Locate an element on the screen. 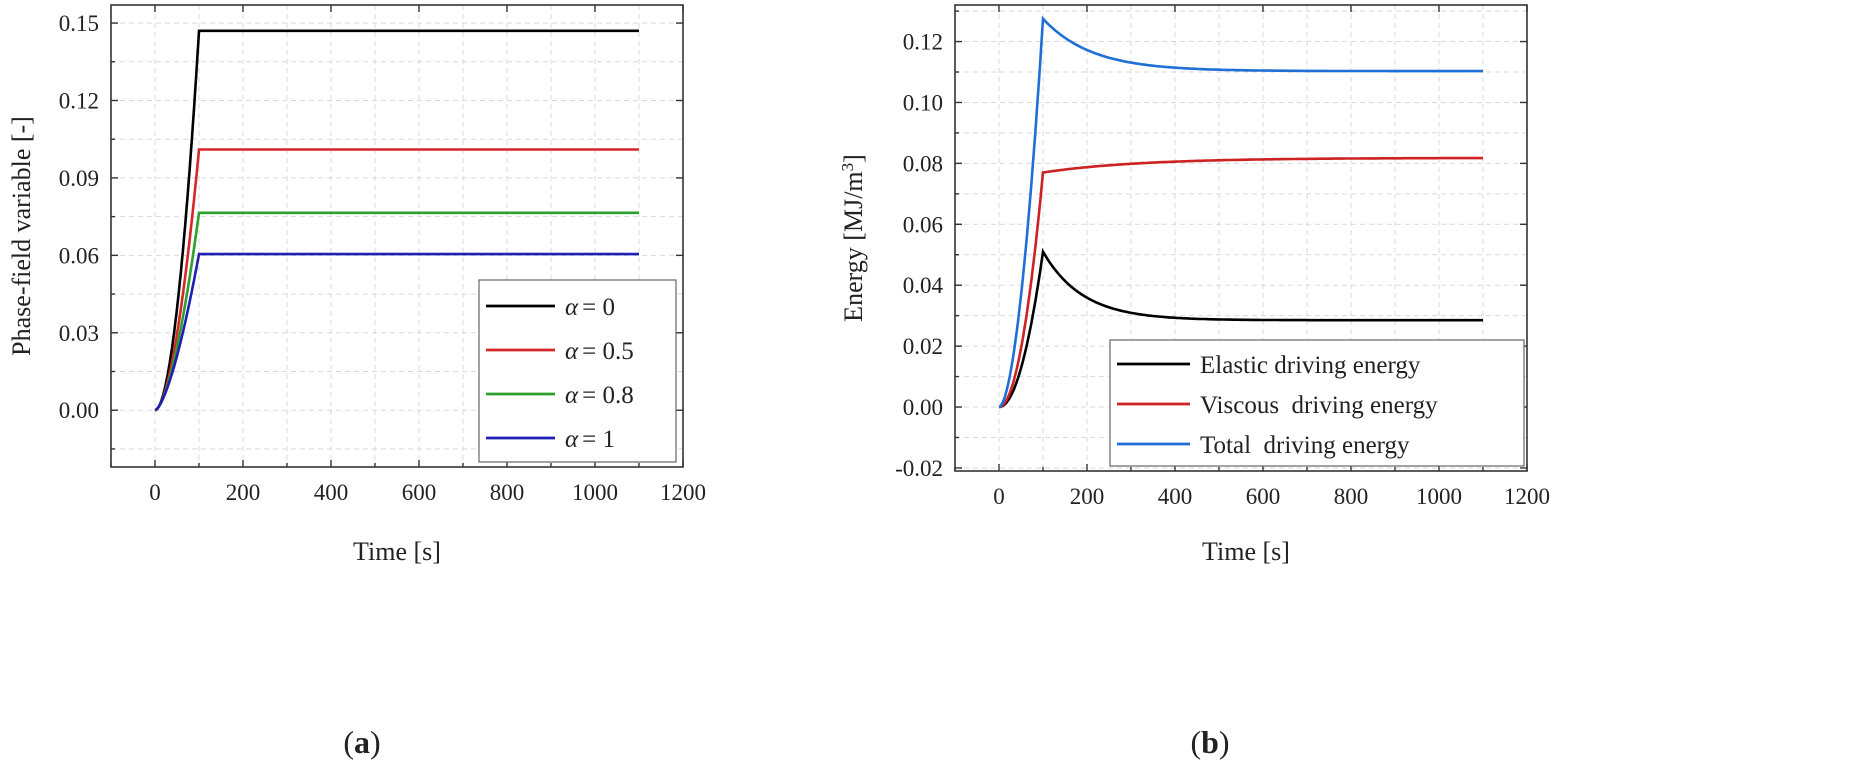 The width and height of the screenshot is (1867, 781). y-tick-label: 0.04 is located at coordinates (923, 285).